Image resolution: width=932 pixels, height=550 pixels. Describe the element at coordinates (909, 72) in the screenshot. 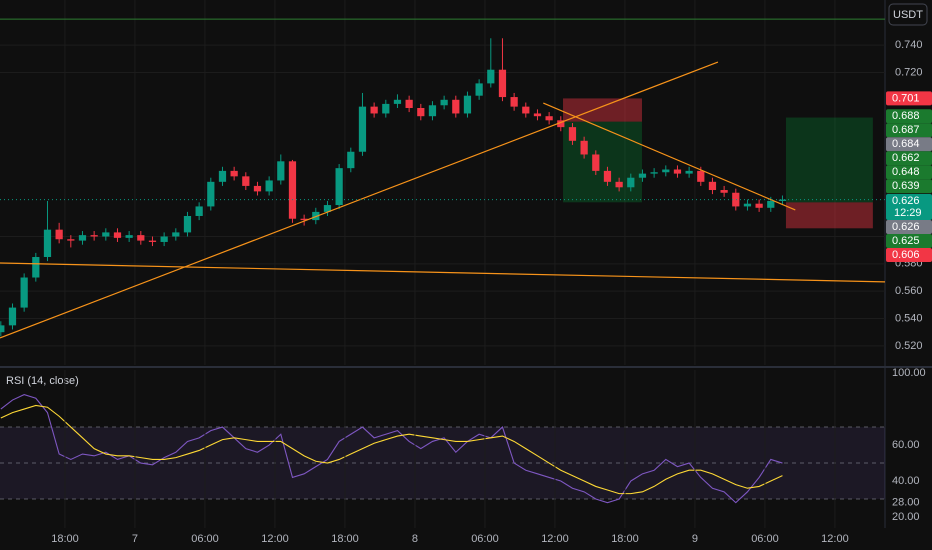

I see `y-tick-label: 0.720` at that location.